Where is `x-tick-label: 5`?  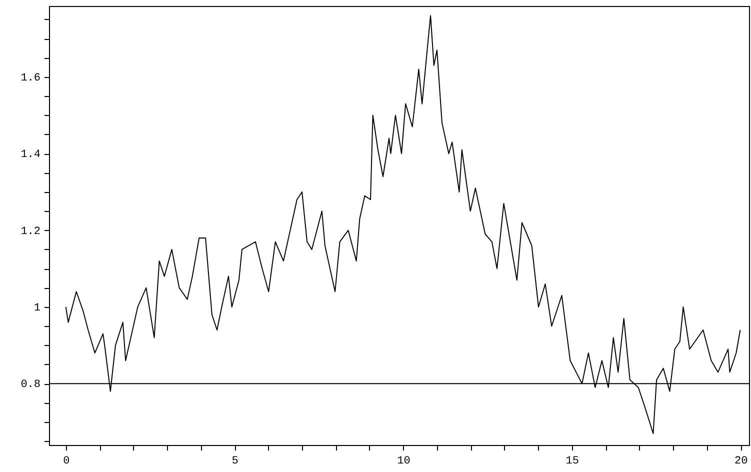 x-tick-label: 5 is located at coordinates (235, 462).